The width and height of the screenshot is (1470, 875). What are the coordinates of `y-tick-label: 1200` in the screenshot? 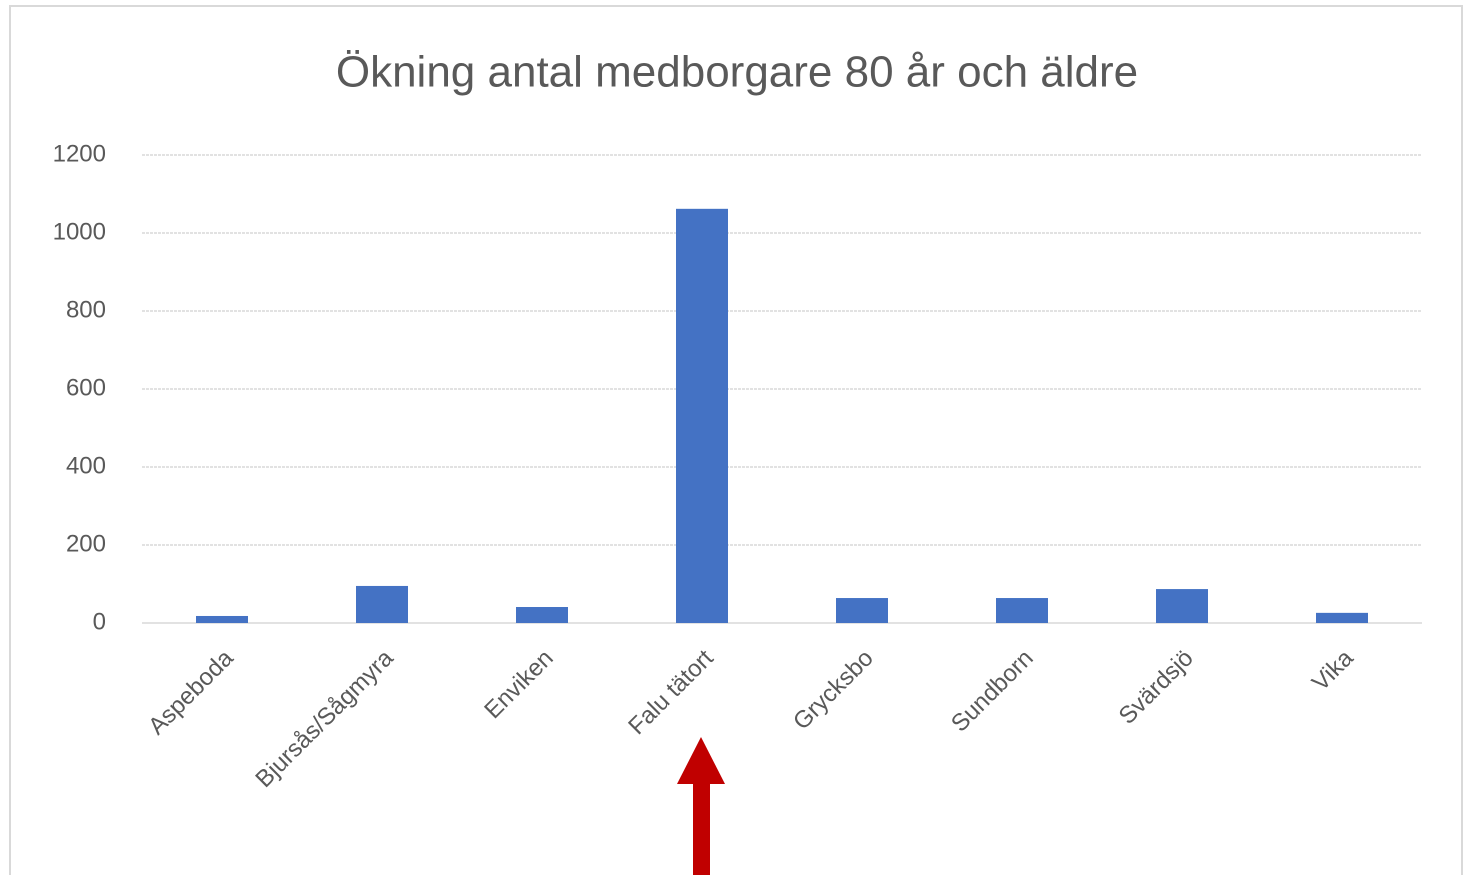 It's located at (79, 153).